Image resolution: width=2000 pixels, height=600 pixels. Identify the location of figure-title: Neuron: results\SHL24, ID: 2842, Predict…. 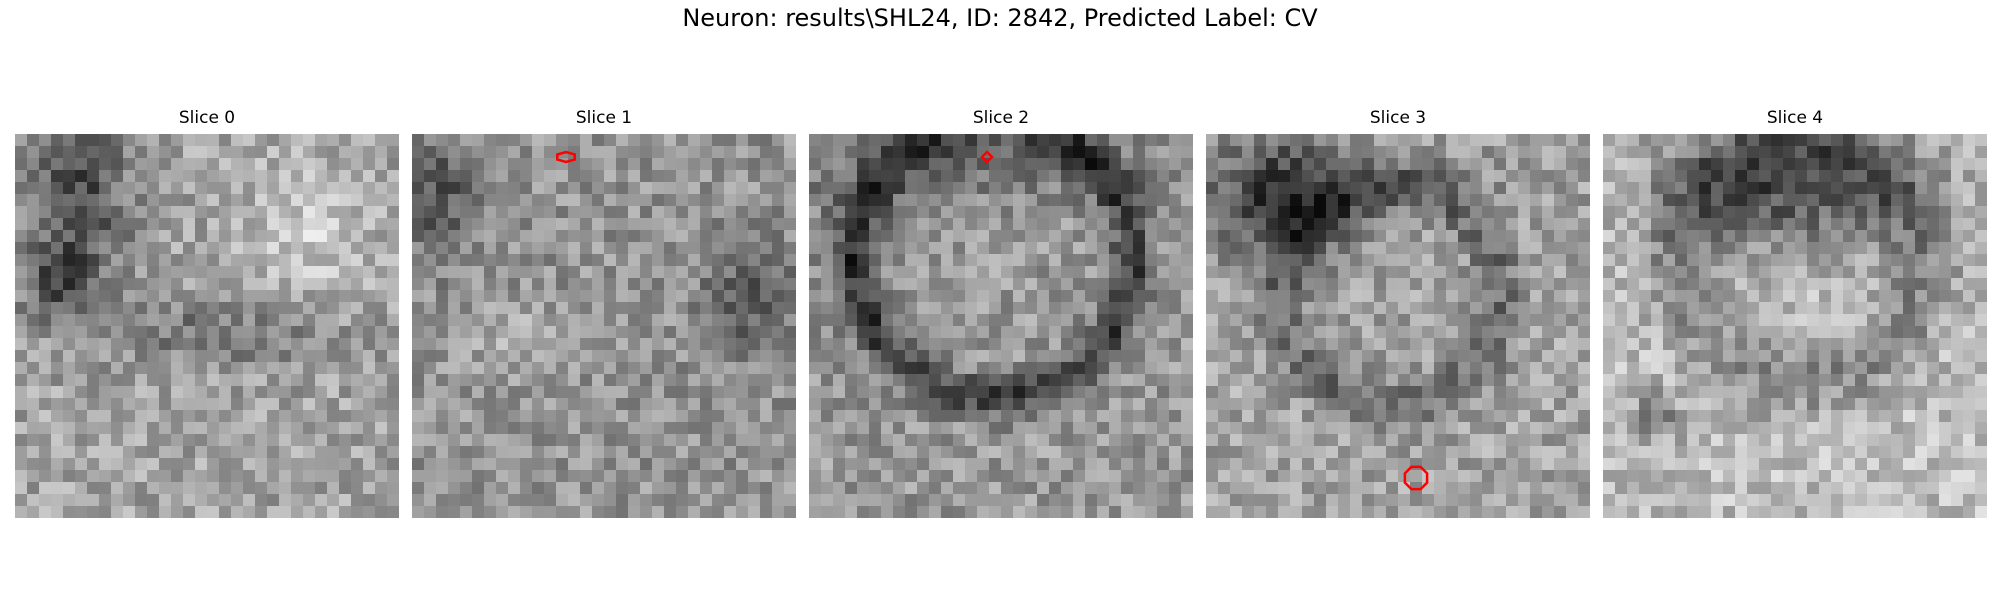
(1000, 18).